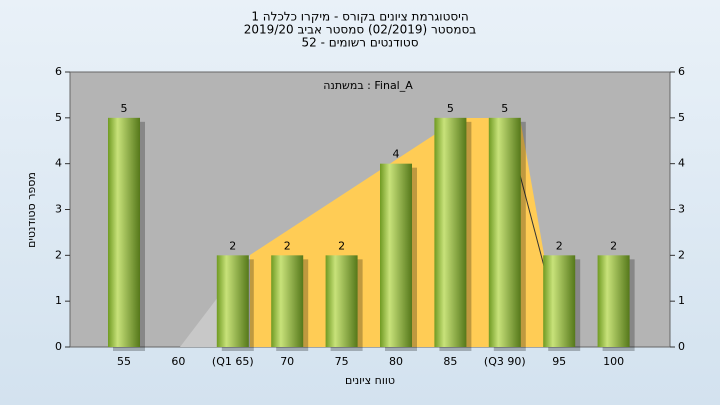 The image size is (720, 405). Describe the element at coordinates (681, 300) in the screenshot. I see `y2-tick-label: 1` at that location.